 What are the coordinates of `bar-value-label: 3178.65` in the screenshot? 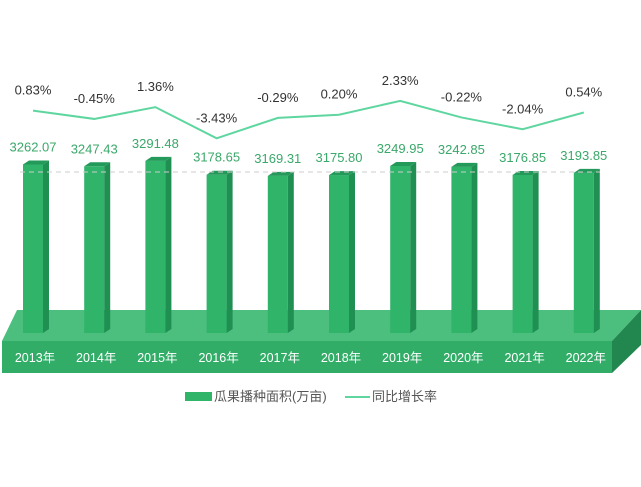 It's located at (216, 157).